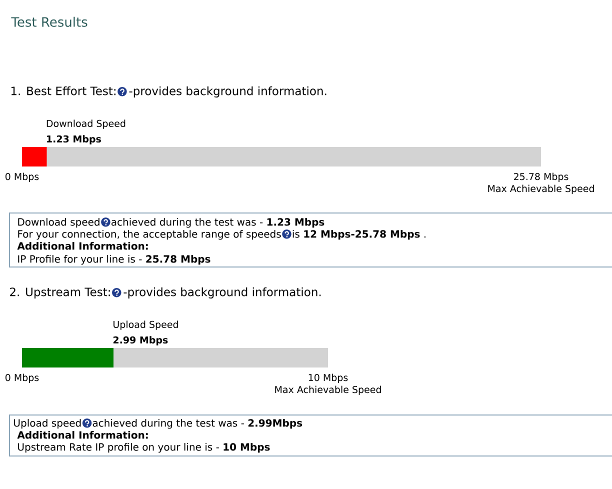 This screenshot has width=612, height=489. I want to click on data-label: 1.23 Mbps, so click(74, 139).